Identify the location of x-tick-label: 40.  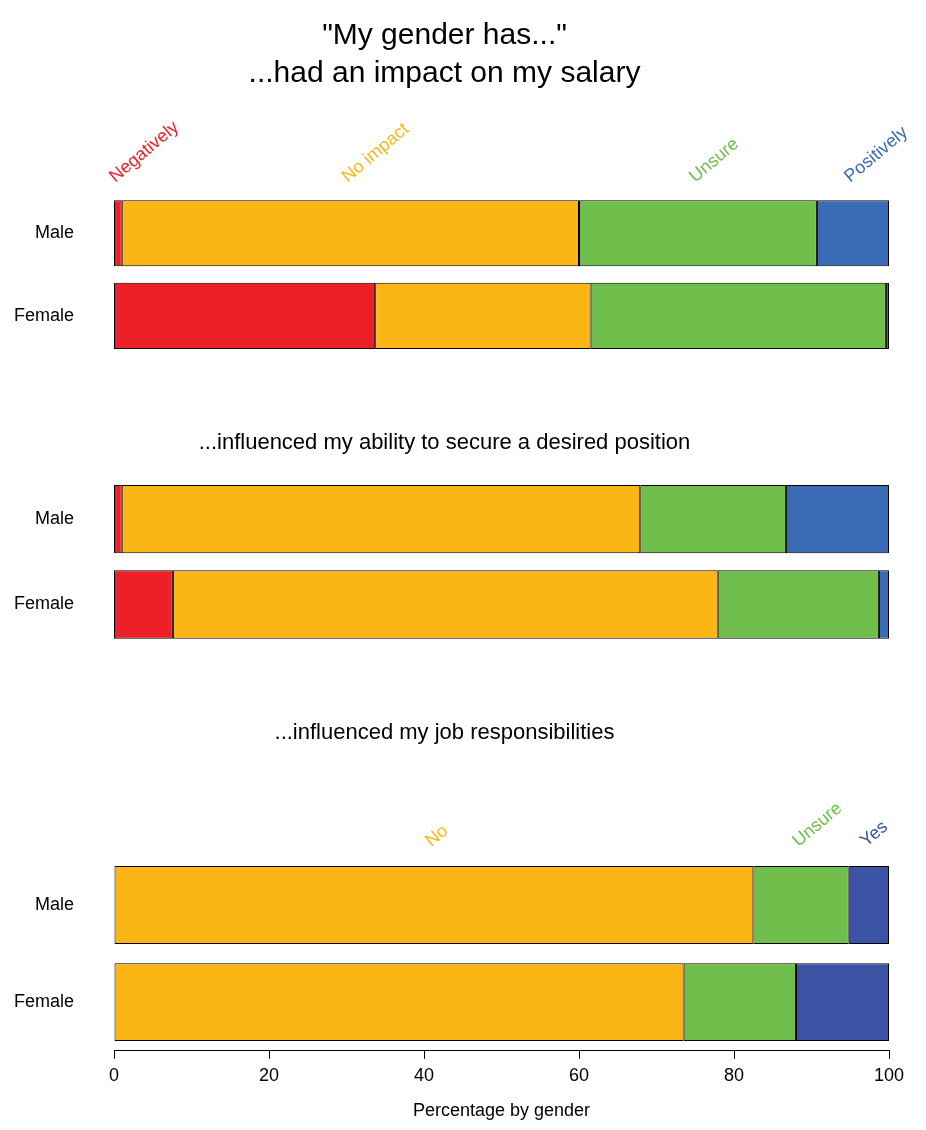
(424, 1074).